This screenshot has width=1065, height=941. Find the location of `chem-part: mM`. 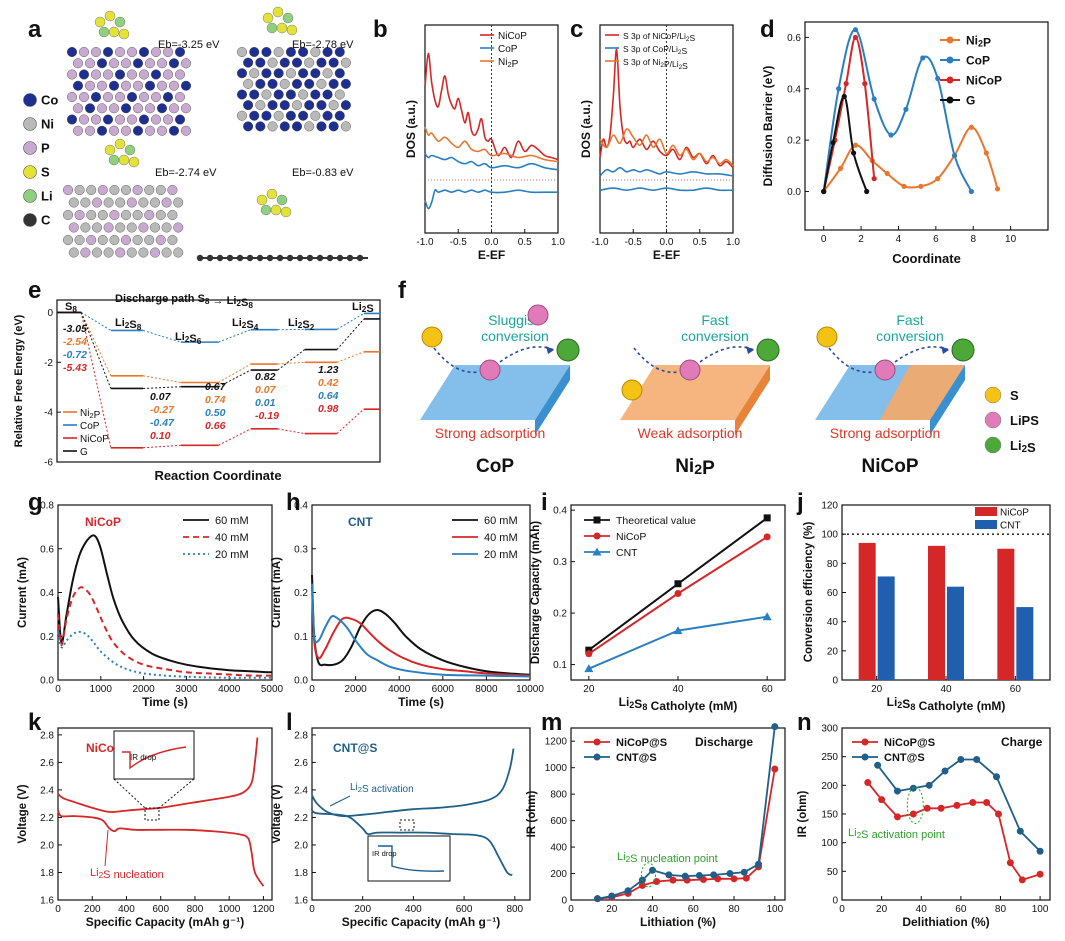

chem-part: mM is located at coordinates (991, 706).